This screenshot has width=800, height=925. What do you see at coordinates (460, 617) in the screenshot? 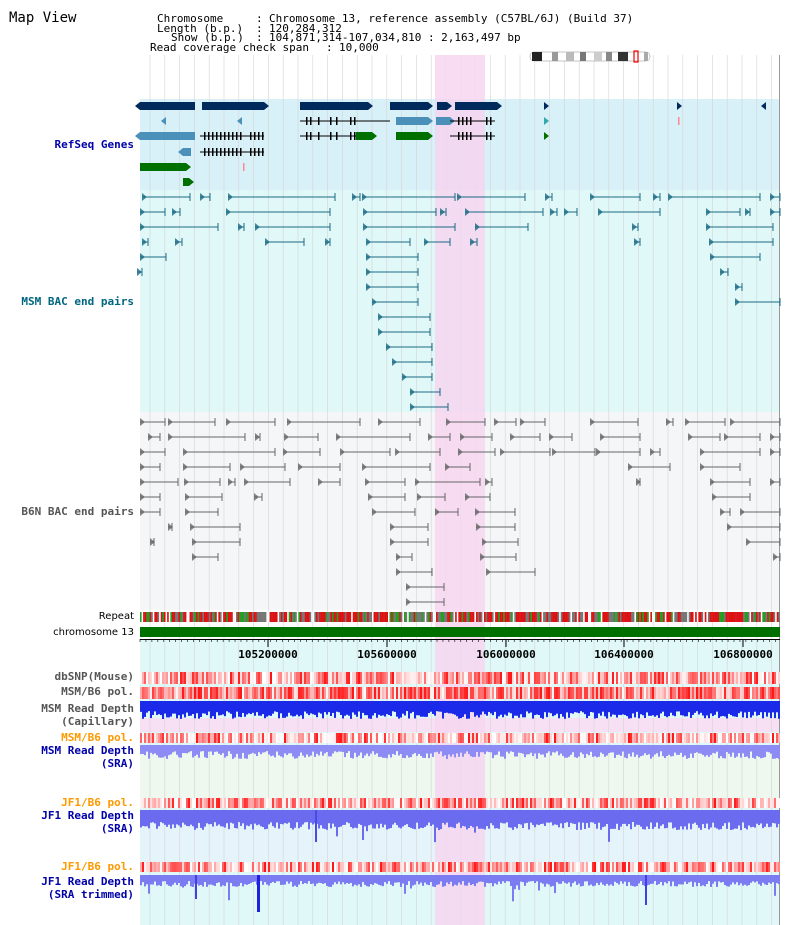
I see `repeat-track` at bounding box center [460, 617].